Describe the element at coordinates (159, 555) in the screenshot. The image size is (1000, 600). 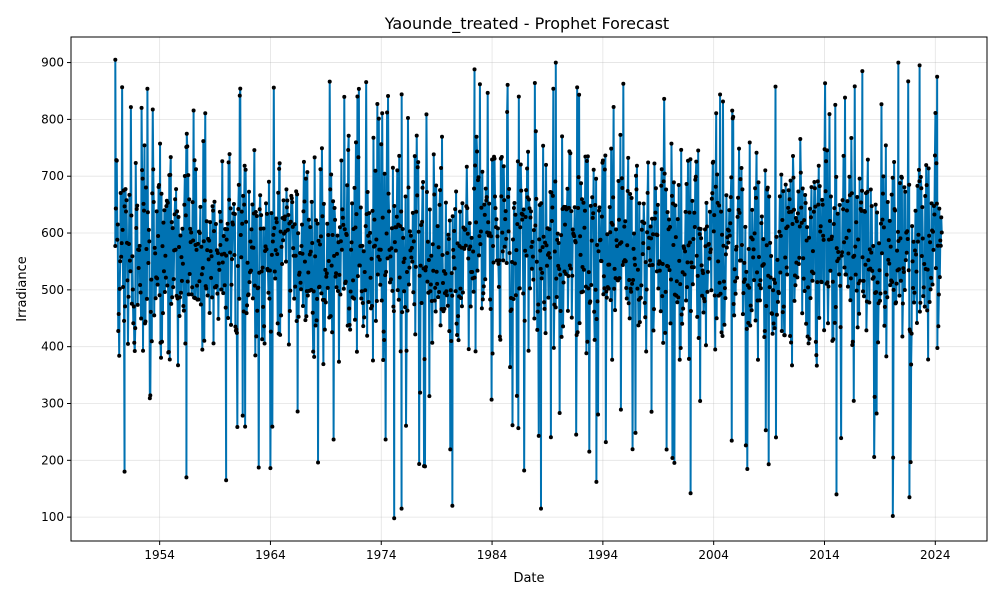
I see `x-tick-label: 1954` at that location.